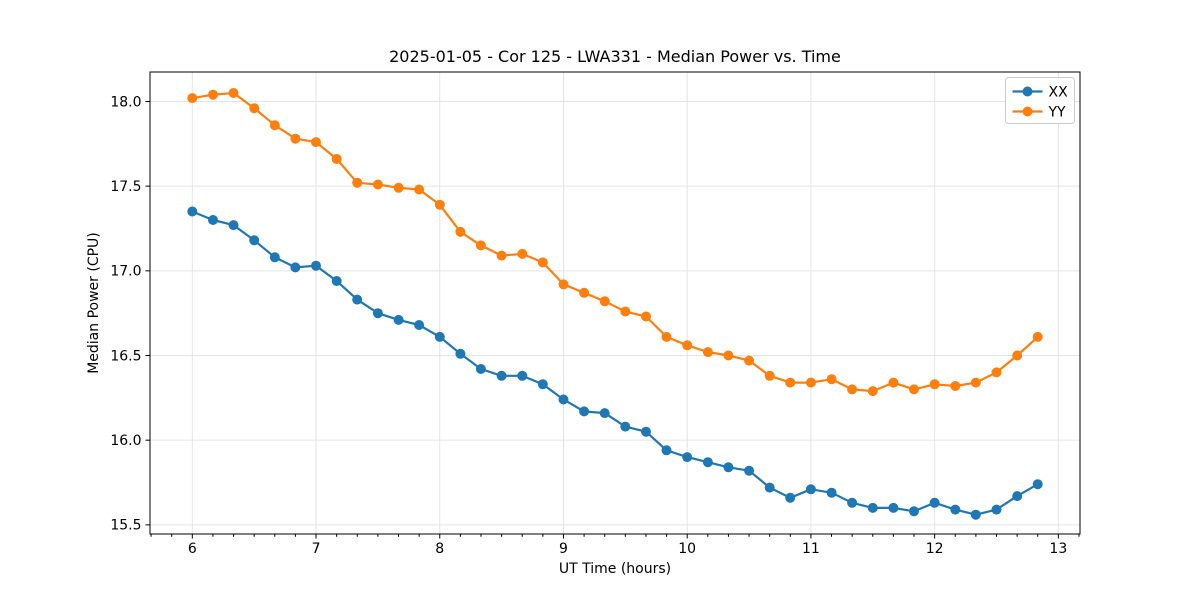  Describe the element at coordinates (125, 102) in the screenshot. I see `y-tick-label: 18.0` at that location.